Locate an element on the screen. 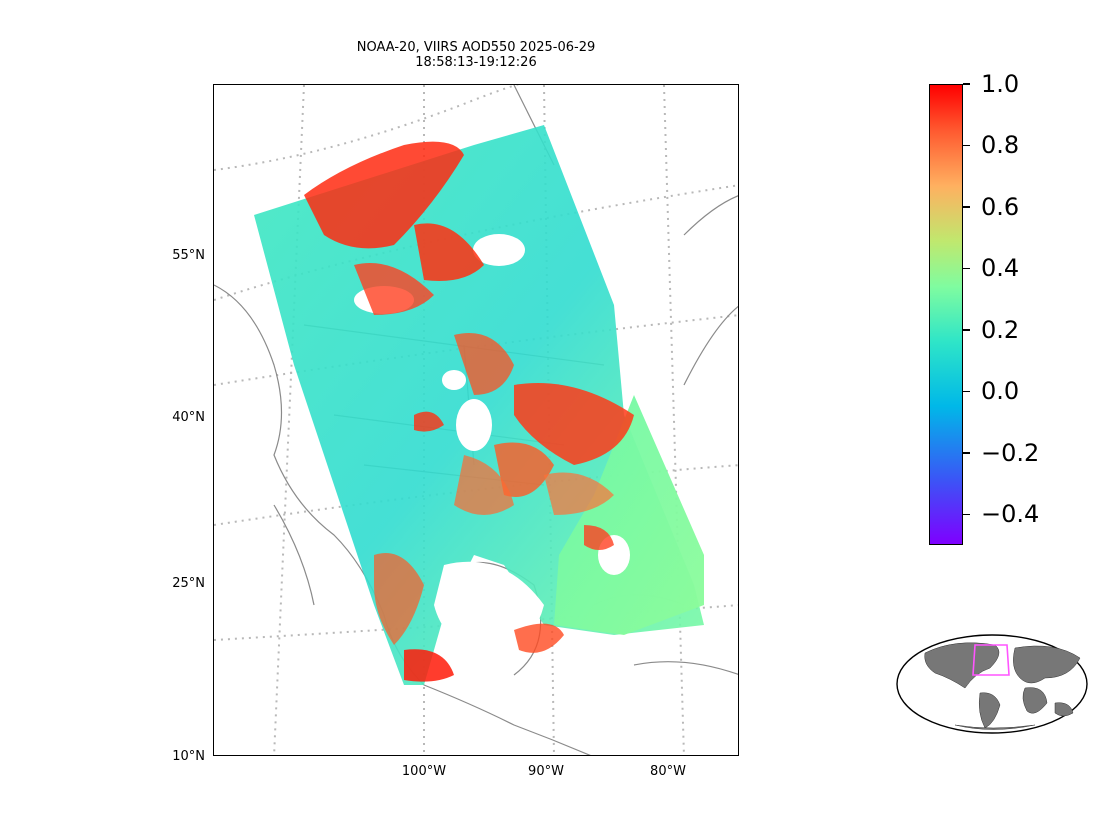  colorbar-tick-label: 0.0 is located at coordinates (1000, 391).